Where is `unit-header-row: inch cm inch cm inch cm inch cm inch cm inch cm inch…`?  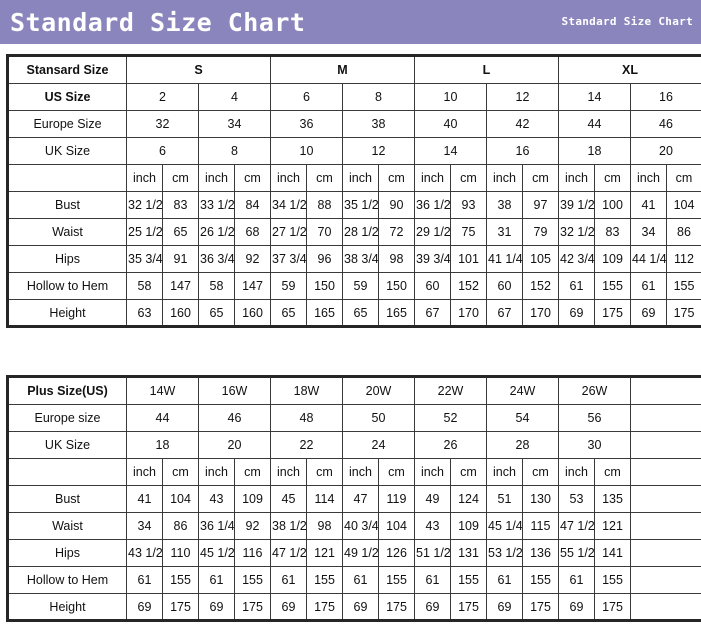
unit-header-row: inch cm inch cm inch cm inch cm inch cm inch cm inch… is located at coordinates (354, 472).